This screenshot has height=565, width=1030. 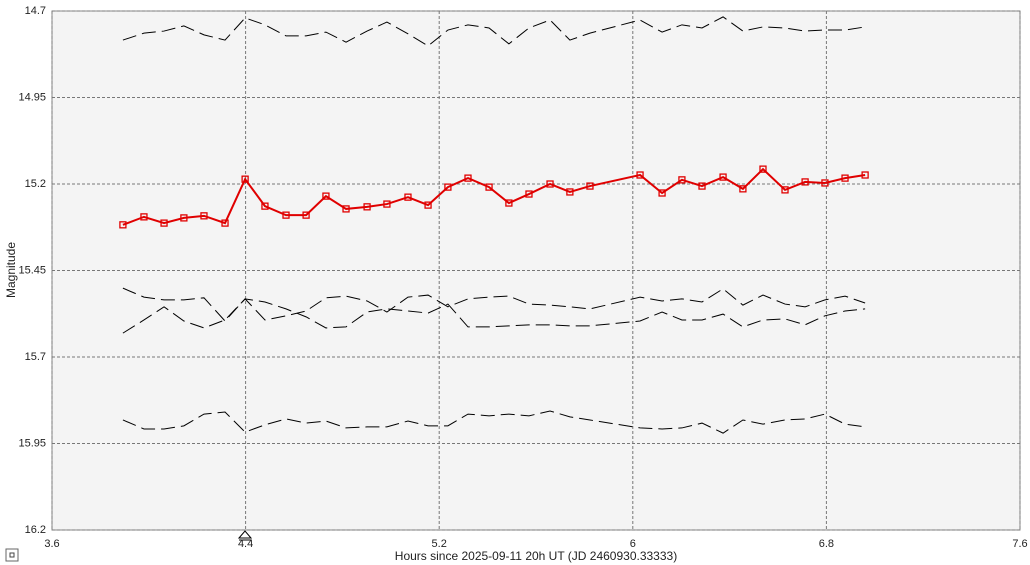 I want to click on x-tick-label: 6, so click(x=633, y=544).